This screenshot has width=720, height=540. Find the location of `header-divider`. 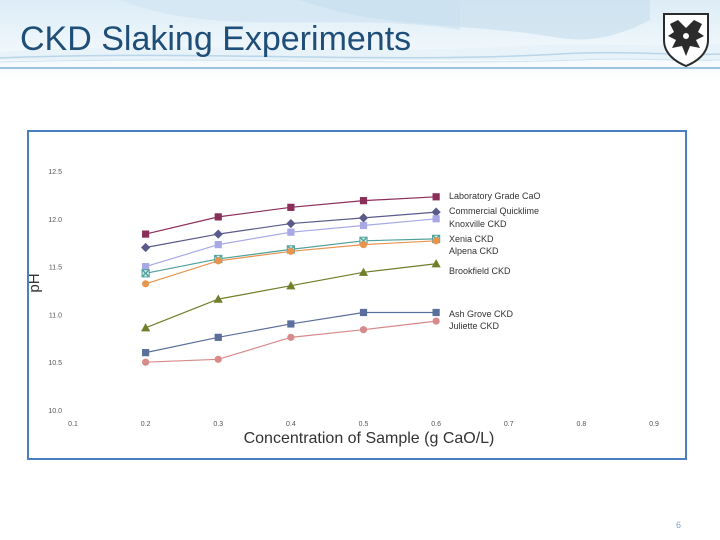

header-divider is located at coordinates (360, 68).